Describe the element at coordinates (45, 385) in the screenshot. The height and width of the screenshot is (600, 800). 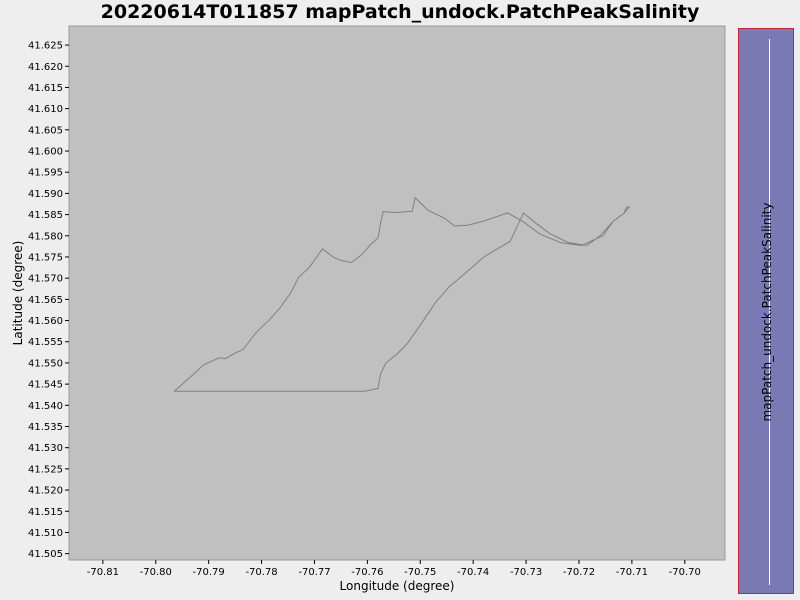
I see `y-tick-label: 41.545` at that location.